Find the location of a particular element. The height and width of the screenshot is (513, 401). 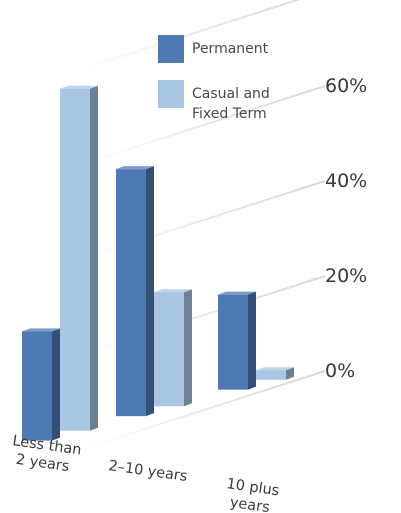

category-label: 2–10 years is located at coordinates (147, 471).